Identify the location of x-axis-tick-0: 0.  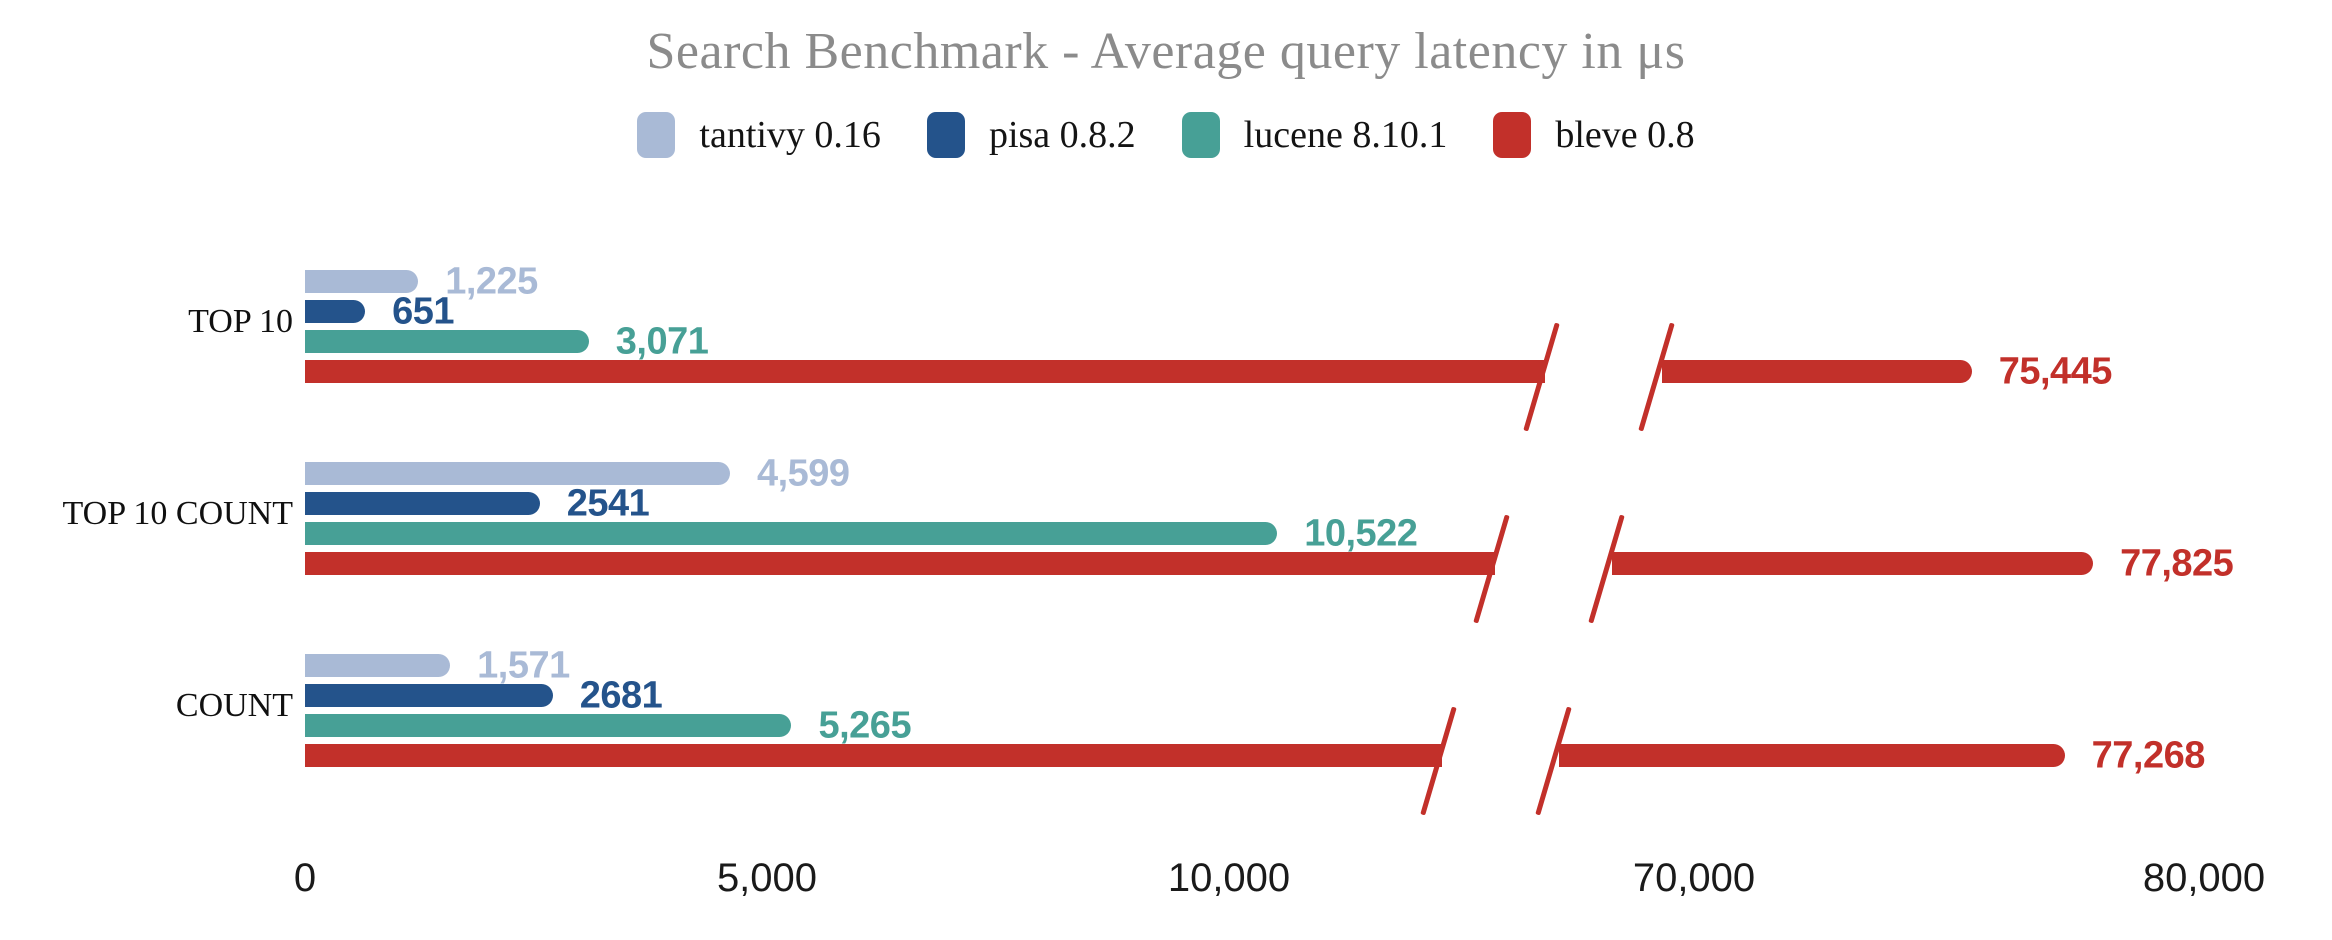
(305, 878).